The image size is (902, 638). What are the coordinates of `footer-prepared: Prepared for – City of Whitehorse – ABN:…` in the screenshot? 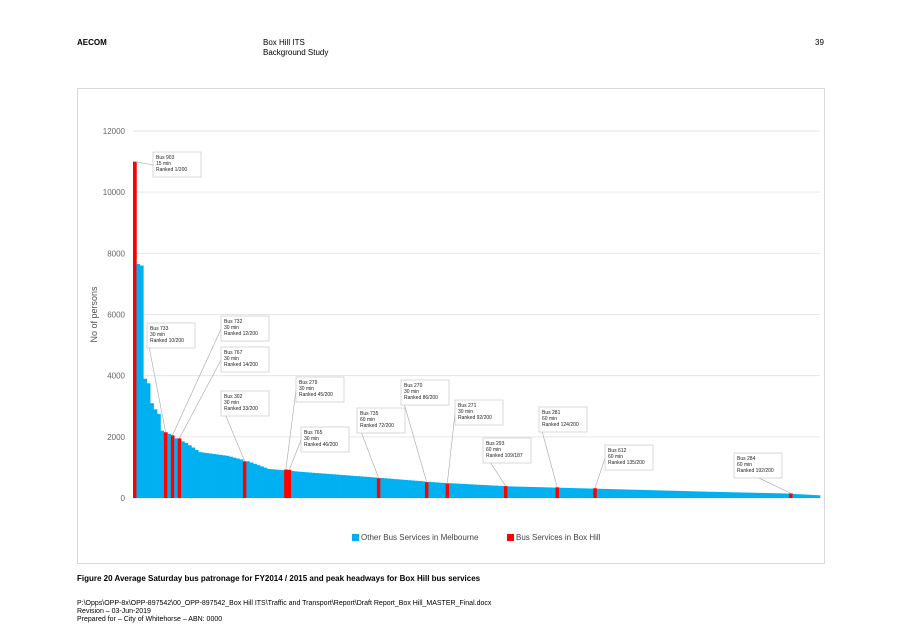 It's located at (150, 619).